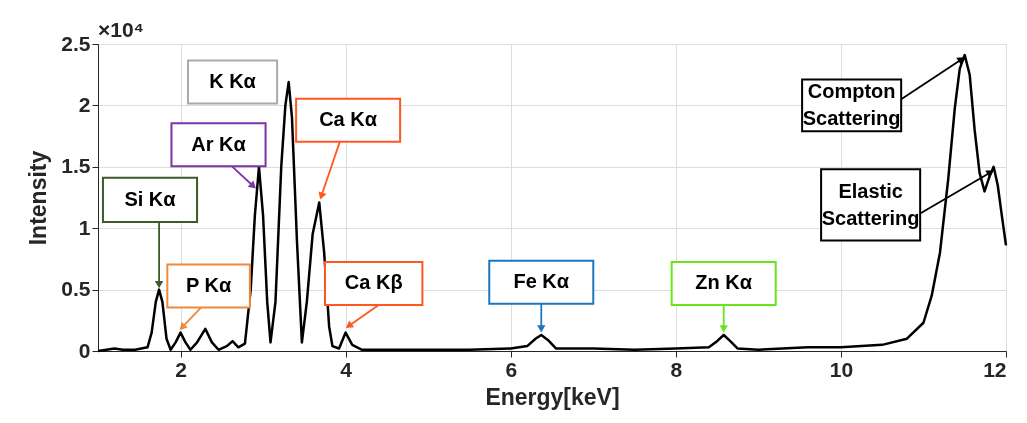  What do you see at coordinates (724, 282) in the screenshot?
I see `annotation: Zn Kα` at bounding box center [724, 282].